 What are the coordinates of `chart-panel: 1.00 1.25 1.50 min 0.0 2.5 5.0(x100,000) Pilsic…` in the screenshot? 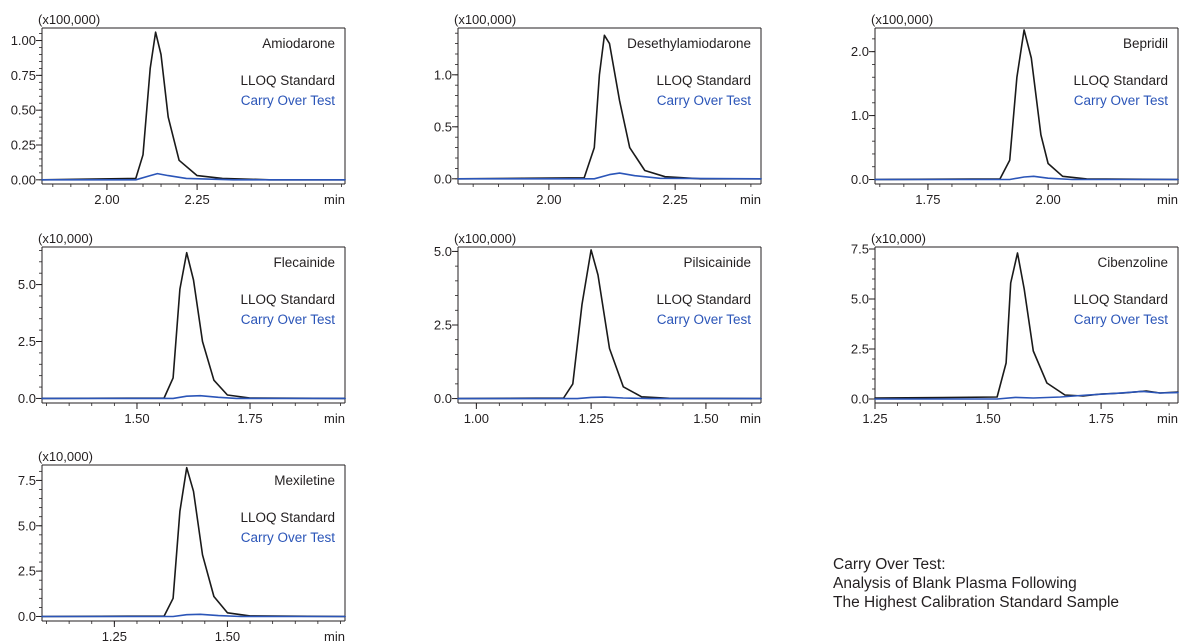 It's located at (598, 328).